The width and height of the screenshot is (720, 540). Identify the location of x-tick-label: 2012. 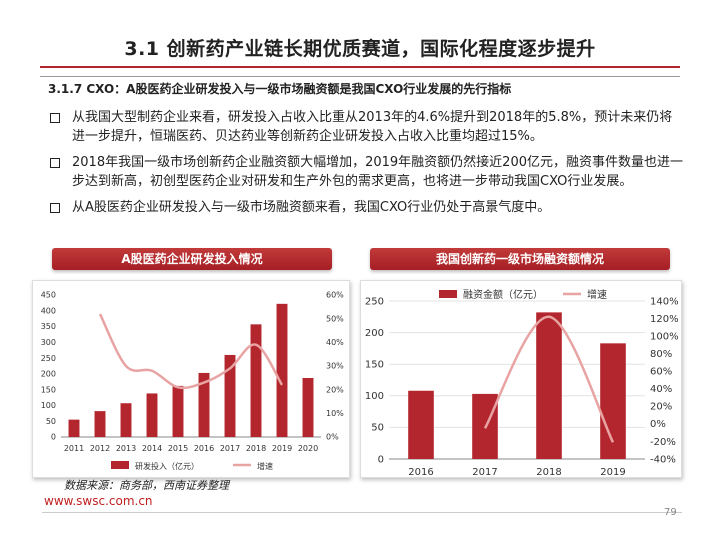
(100, 448).